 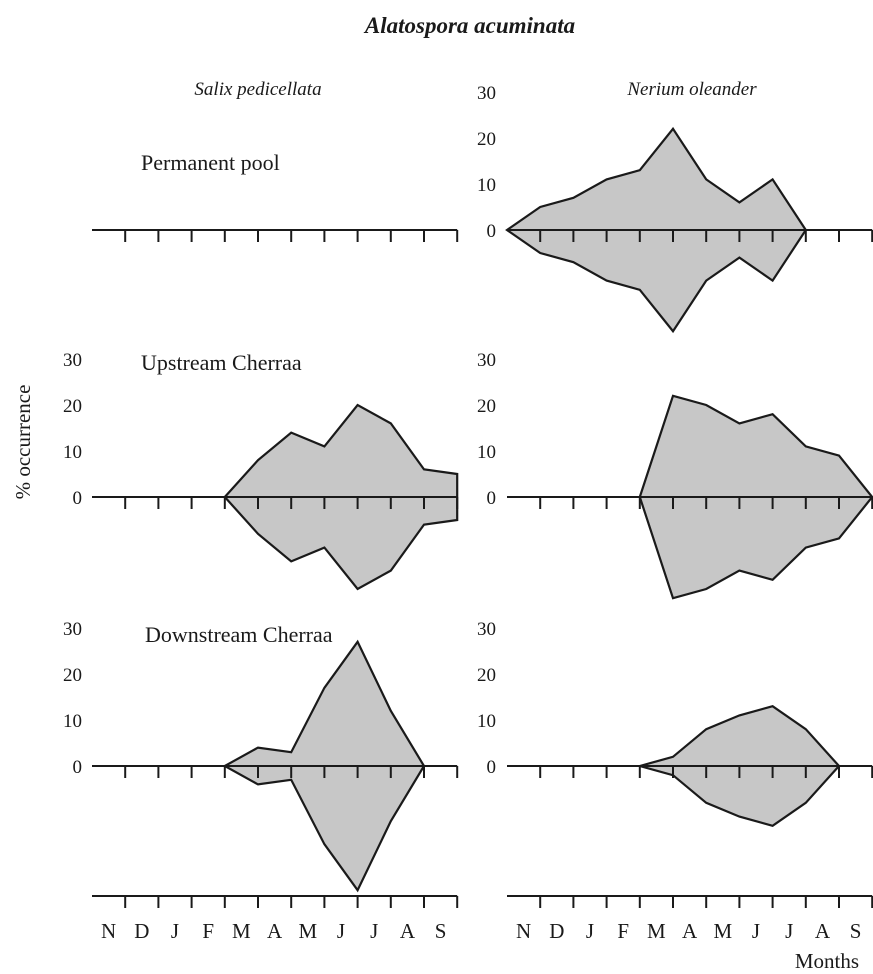 What do you see at coordinates (691, 89) in the screenshot?
I see `host-label-right: Nerium oleander` at bounding box center [691, 89].